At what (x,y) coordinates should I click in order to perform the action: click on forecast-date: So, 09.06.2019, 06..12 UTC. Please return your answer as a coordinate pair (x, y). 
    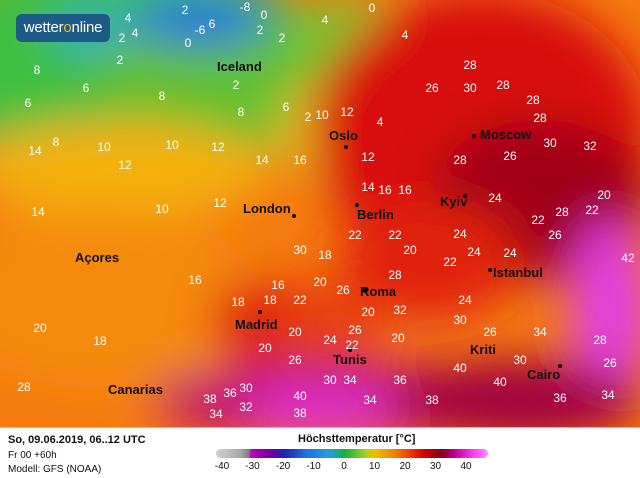
    Looking at the image, I should click on (77, 440).